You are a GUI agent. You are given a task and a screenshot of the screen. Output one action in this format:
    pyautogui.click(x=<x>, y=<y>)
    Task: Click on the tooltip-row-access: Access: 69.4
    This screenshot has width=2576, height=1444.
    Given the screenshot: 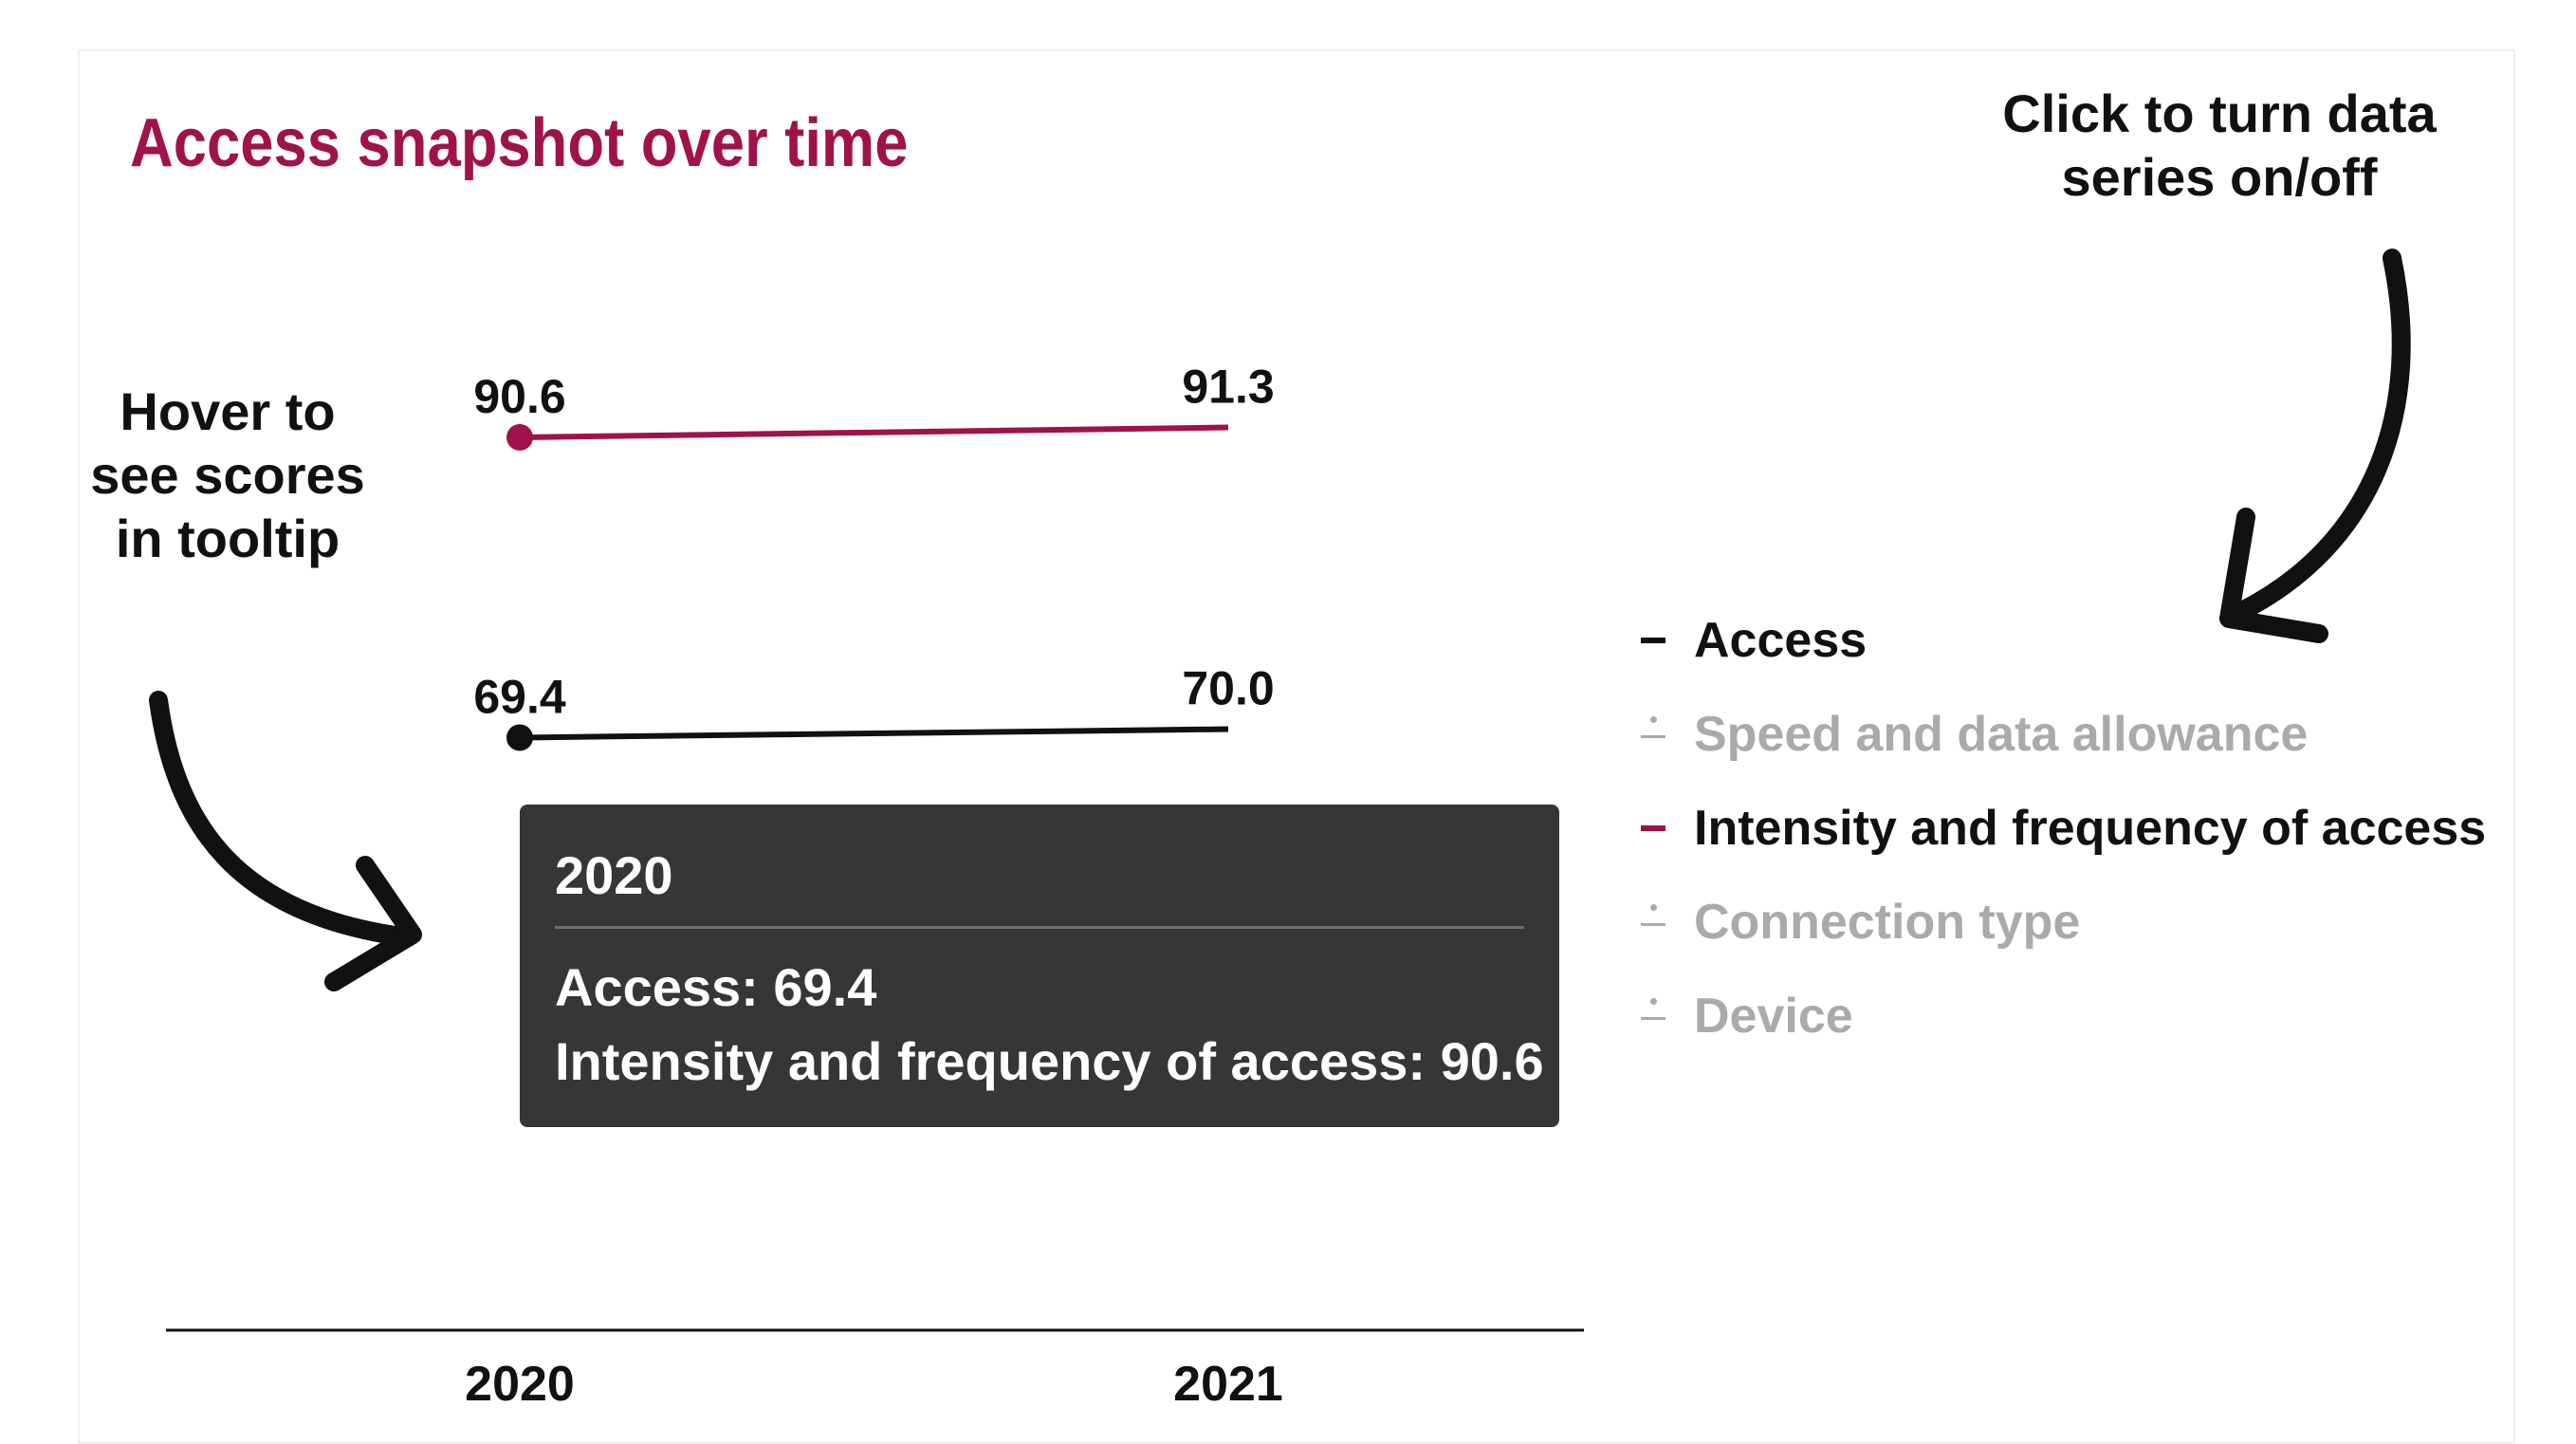 What is the action you would take?
    pyautogui.click(x=716, y=987)
    